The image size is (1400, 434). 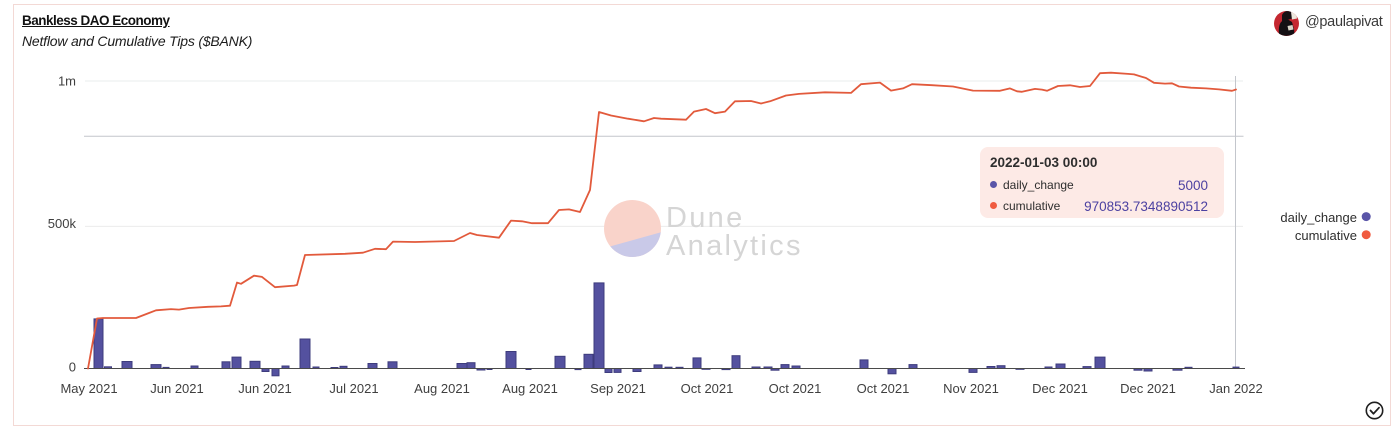 I want to click on svg-text: Jan 2022, so click(x=1236, y=388).